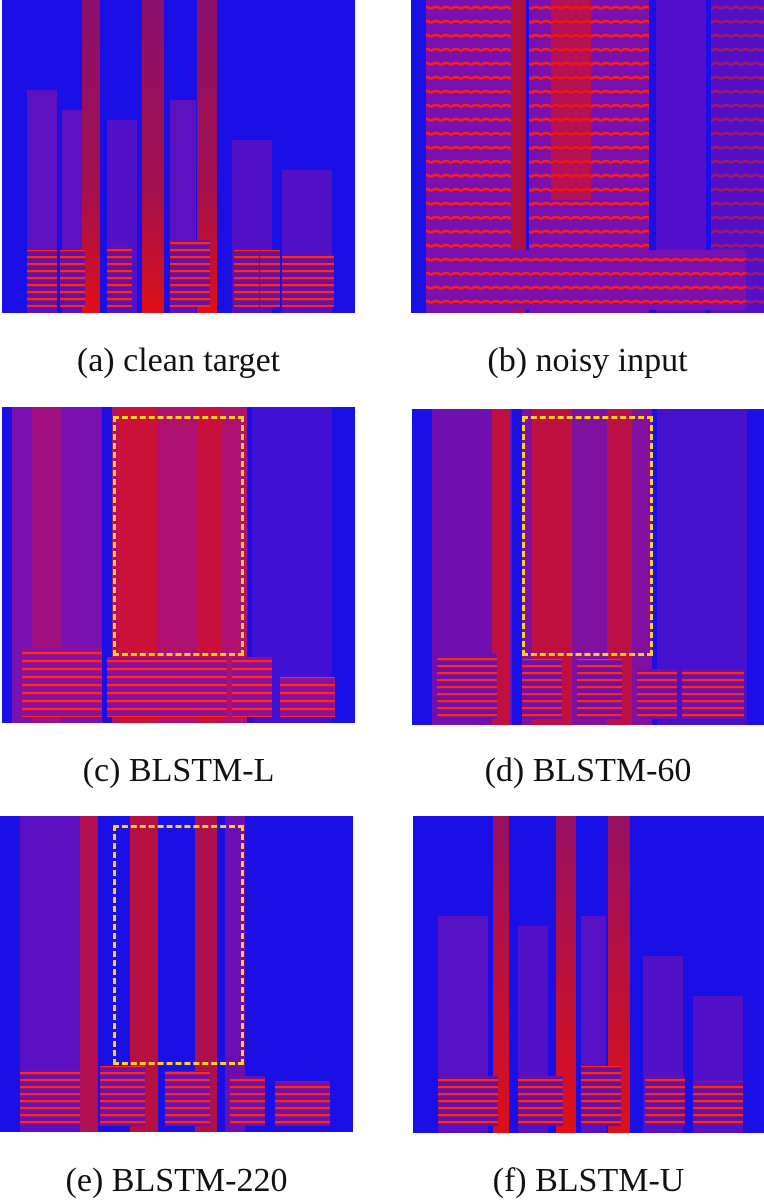  Describe the element at coordinates (588, 770) in the screenshot. I see `caption-blstm-60: (d) BLSTM-60` at that location.